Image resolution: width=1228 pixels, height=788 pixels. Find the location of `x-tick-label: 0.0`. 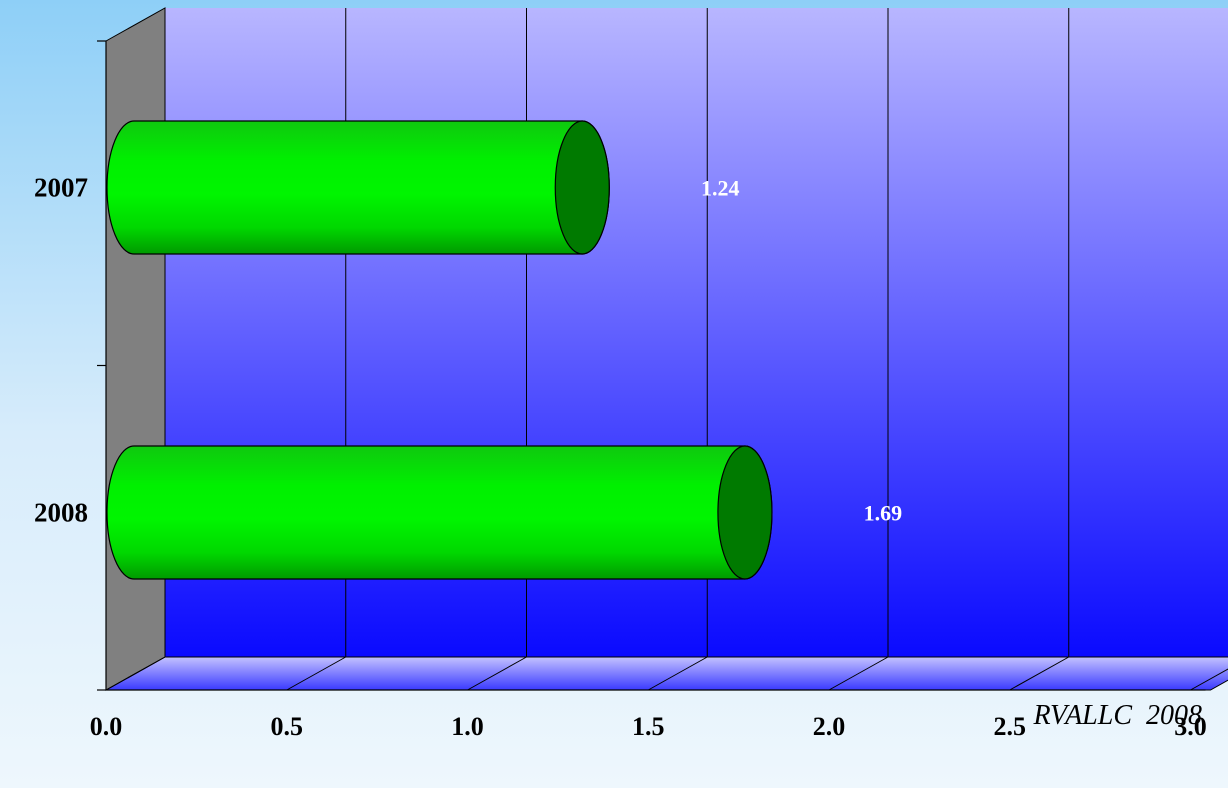

x-tick-label: 0.0 is located at coordinates (106, 726).